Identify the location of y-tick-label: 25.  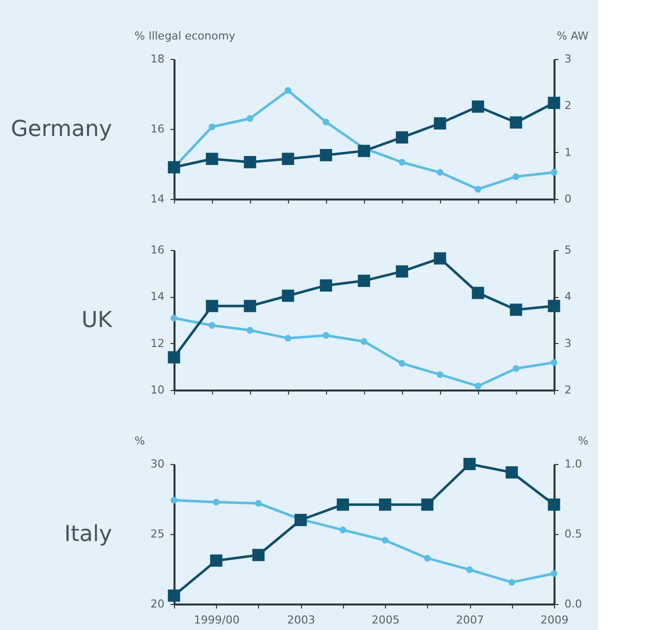
(157, 534).